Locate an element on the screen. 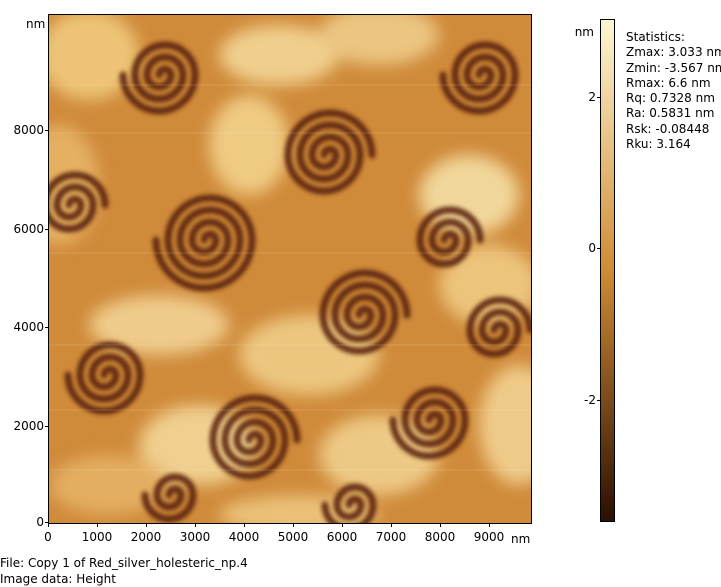 The width and height of the screenshot is (721, 587). x-tick-label: 1000 is located at coordinates (97, 537).